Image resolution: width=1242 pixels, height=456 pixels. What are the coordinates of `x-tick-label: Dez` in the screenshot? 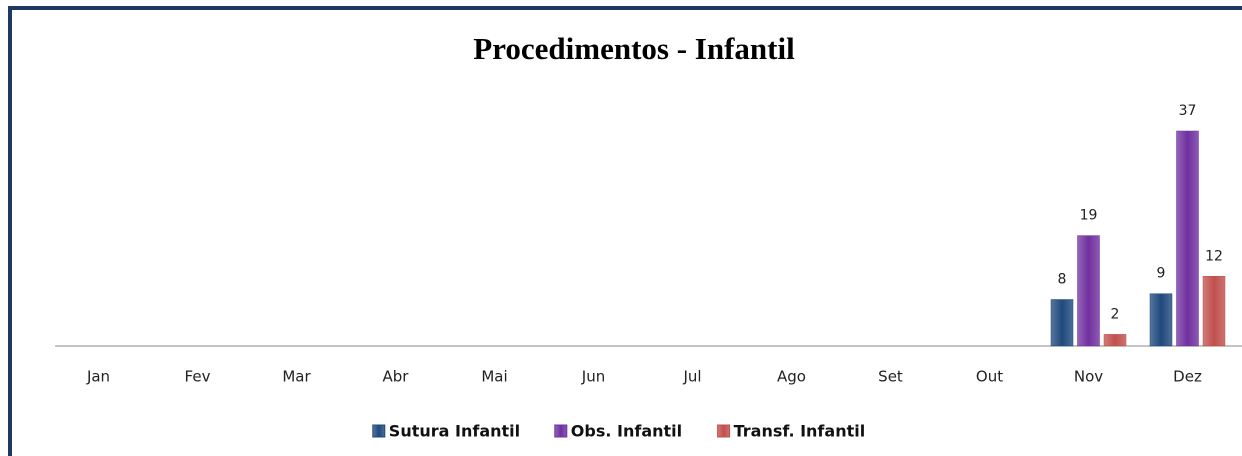 It's located at (1187, 377).